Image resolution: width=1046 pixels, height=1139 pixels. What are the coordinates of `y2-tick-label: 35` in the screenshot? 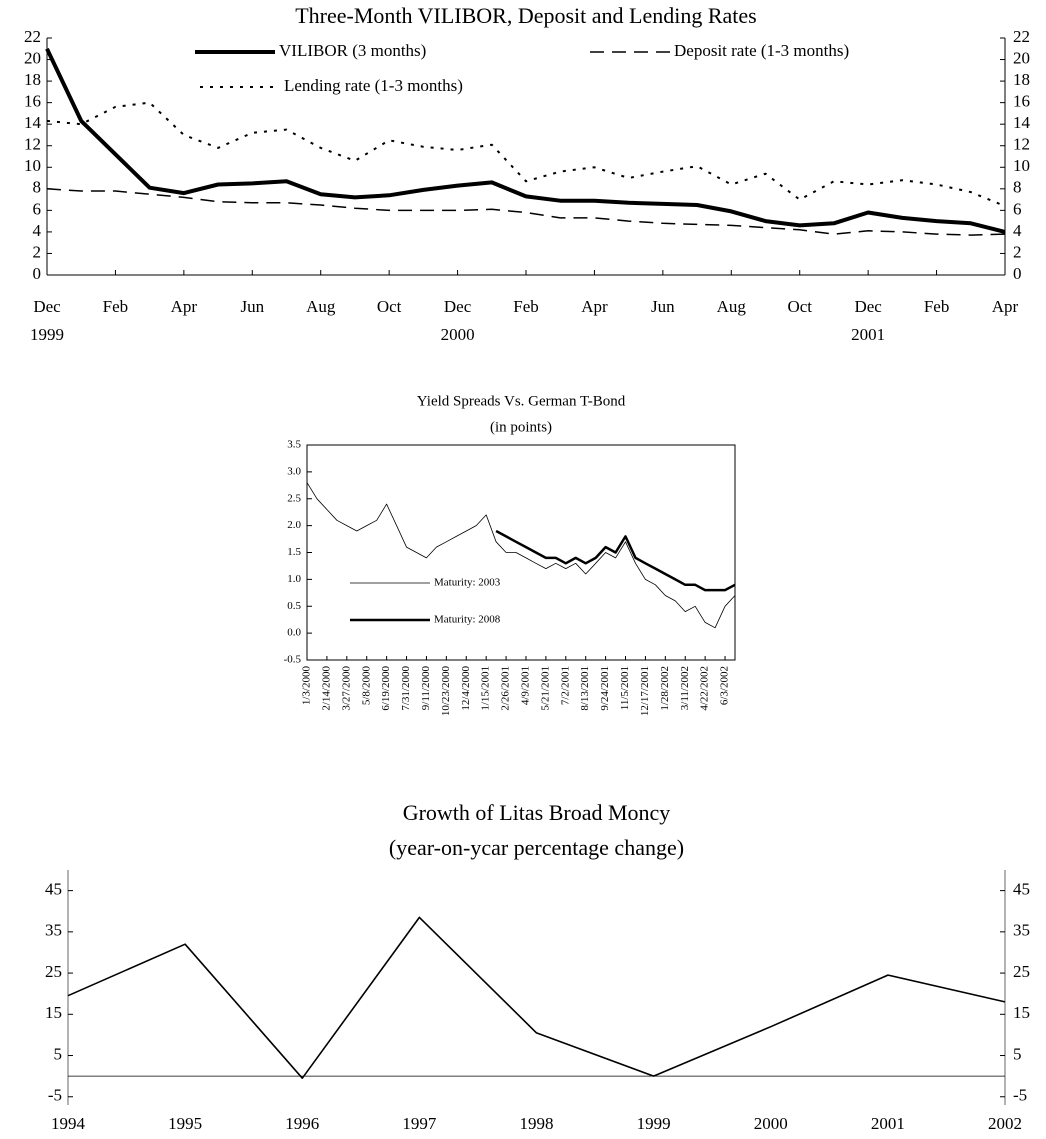 It's located at (1021, 930).